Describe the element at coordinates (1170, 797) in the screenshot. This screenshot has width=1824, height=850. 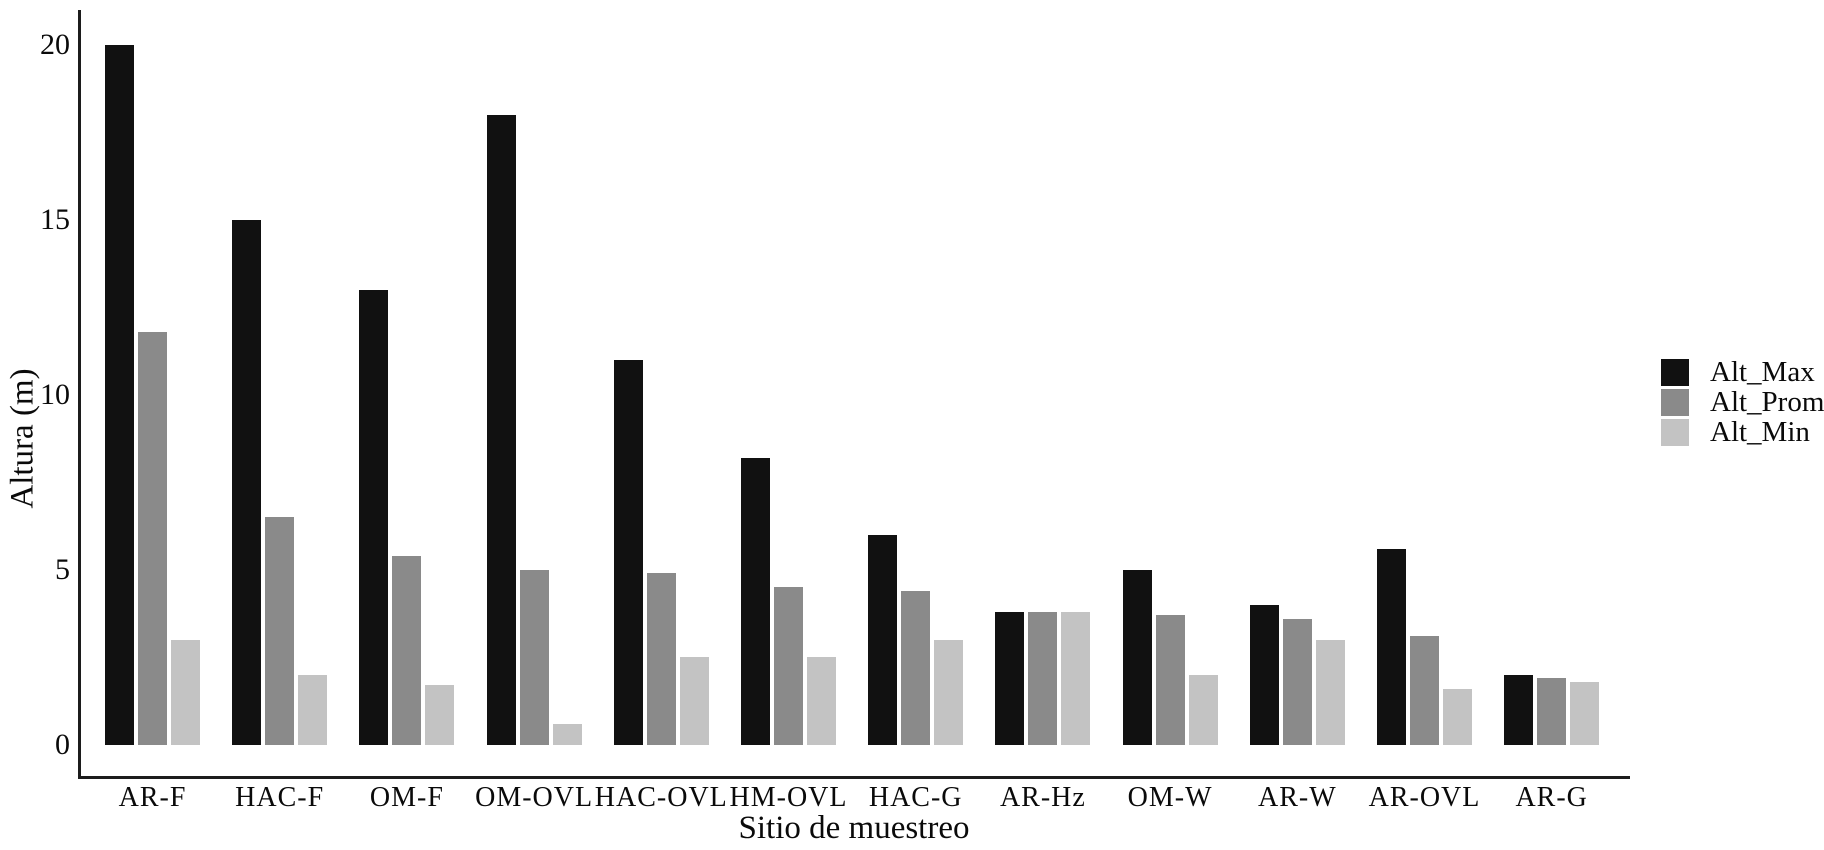
I see `x-tick-label: OM-W` at that location.